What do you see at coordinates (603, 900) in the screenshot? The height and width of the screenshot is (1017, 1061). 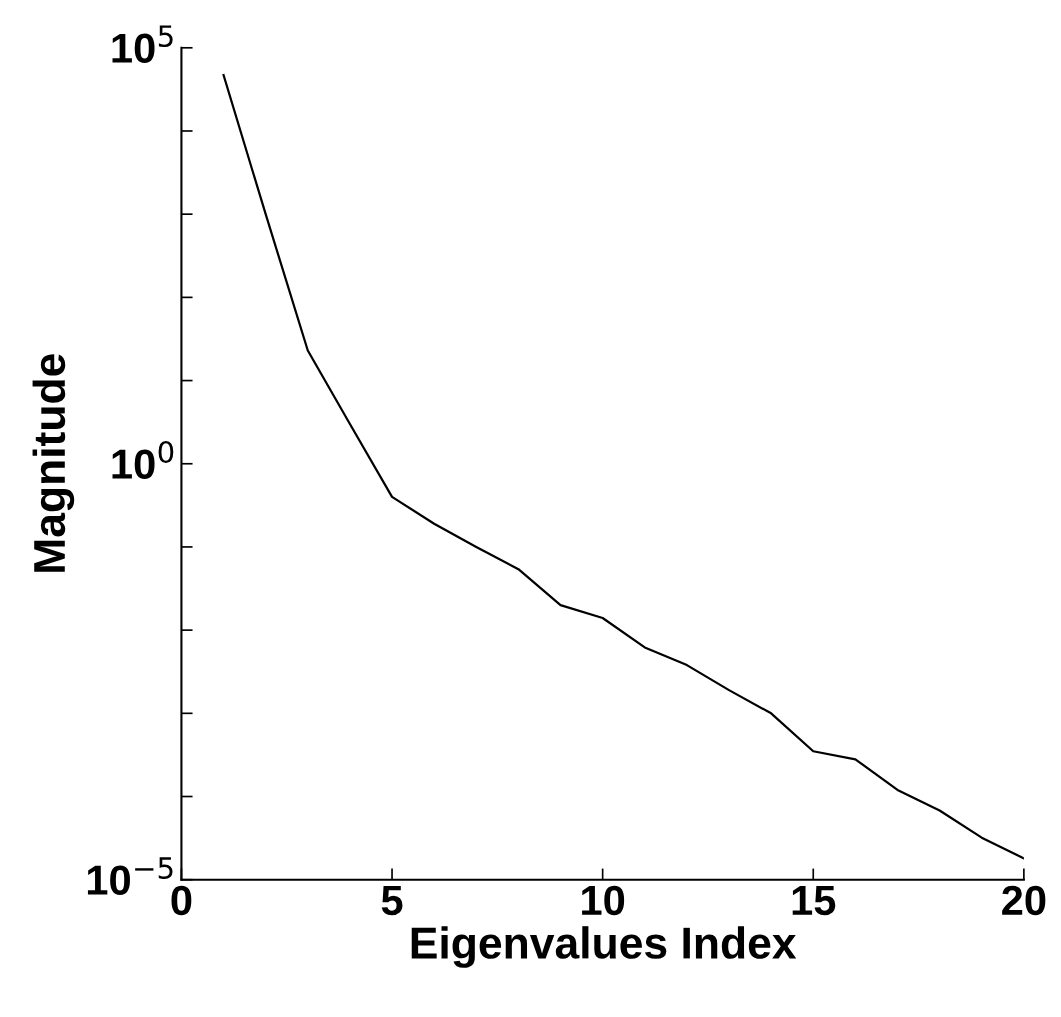 I see `x-tick-label: 10` at bounding box center [603, 900].